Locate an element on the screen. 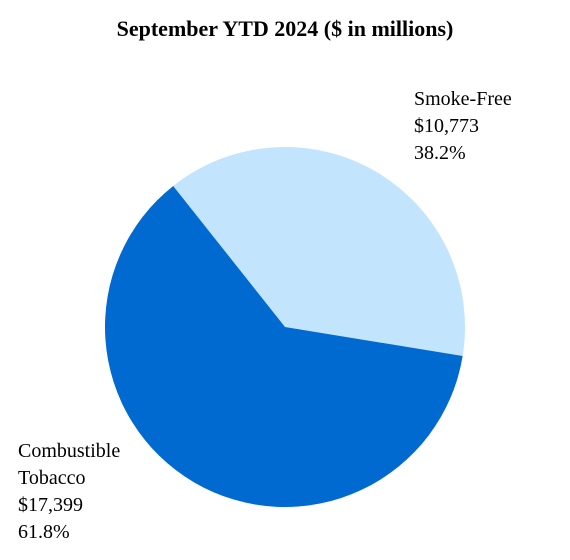  slice-label-smoke-free-value: $10,773 is located at coordinates (446, 126).